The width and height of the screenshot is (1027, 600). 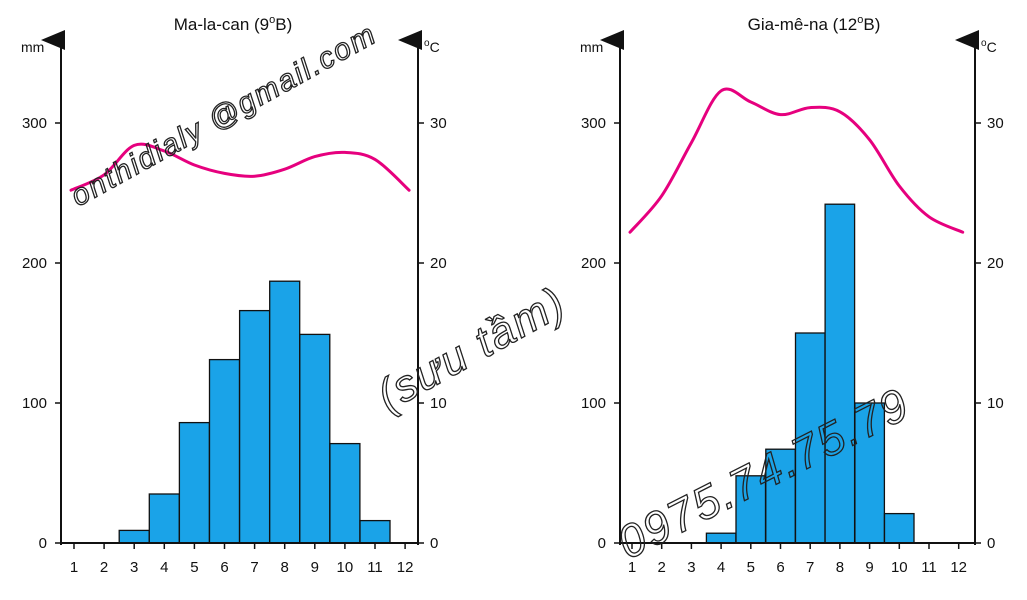 What do you see at coordinates (221, 24) in the screenshot?
I see `chart-title-name: Ma-la-can (9` at bounding box center [221, 24].